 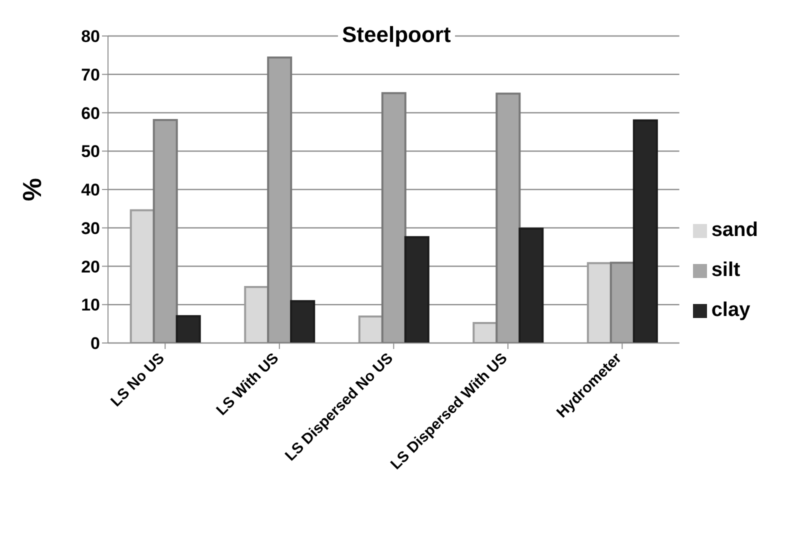 What do you see at coordinates (734, 229) in the screenshot?
I see `legend-label: sand` at bounding box center [734, 229].